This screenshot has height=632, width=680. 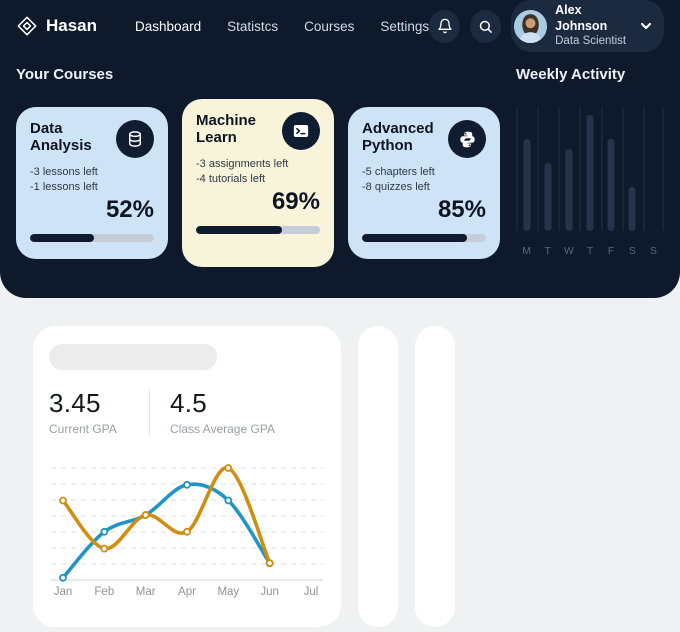 I want to click on course-card-machine-learn: Machine Learn -3 assignments left, so click(x=258, y=183).